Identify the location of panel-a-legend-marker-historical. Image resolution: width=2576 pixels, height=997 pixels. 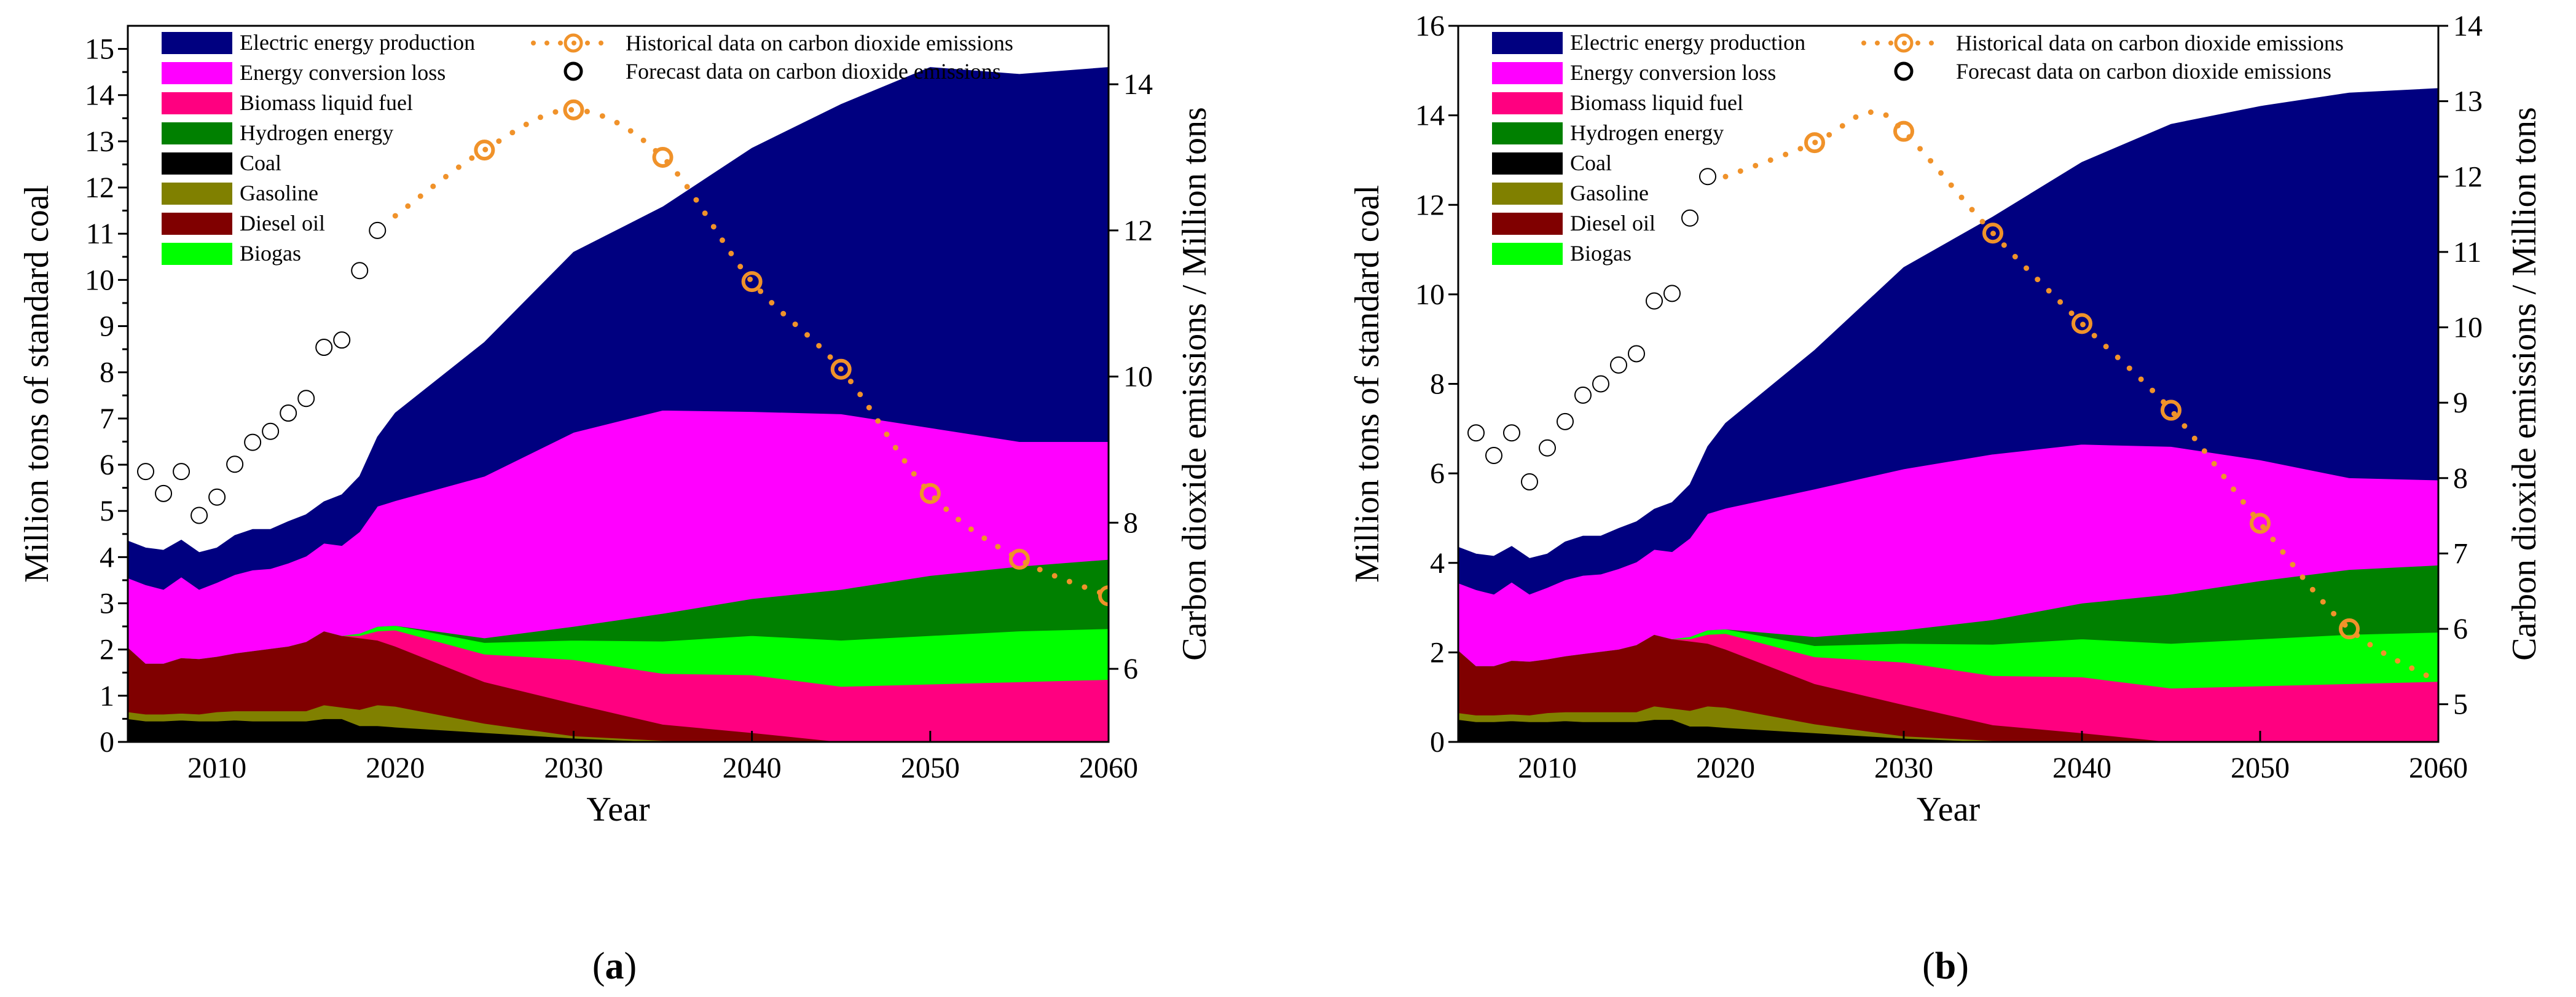
(573, 43).